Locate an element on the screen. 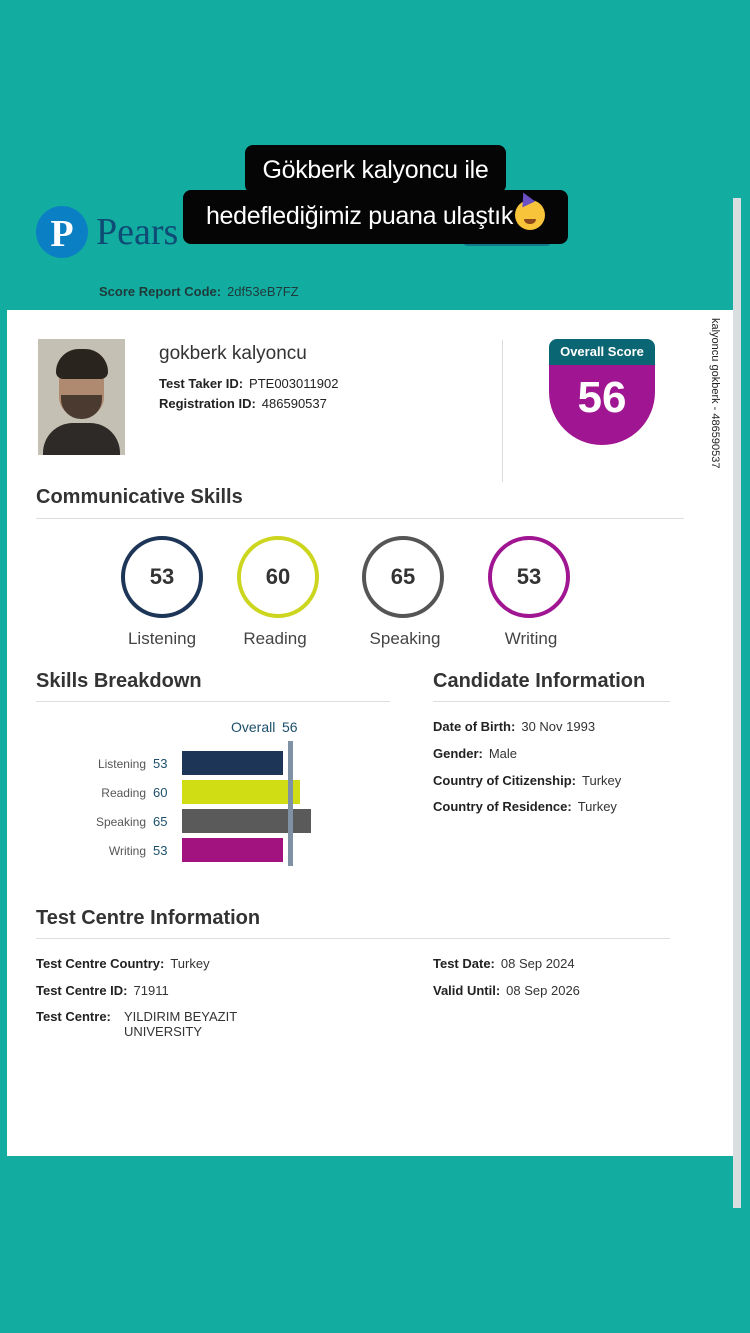 Image resolution: width=750 pixels, height=1333 pixels. breakdown-overall-value: 56 is located at coordinates (290, 727).